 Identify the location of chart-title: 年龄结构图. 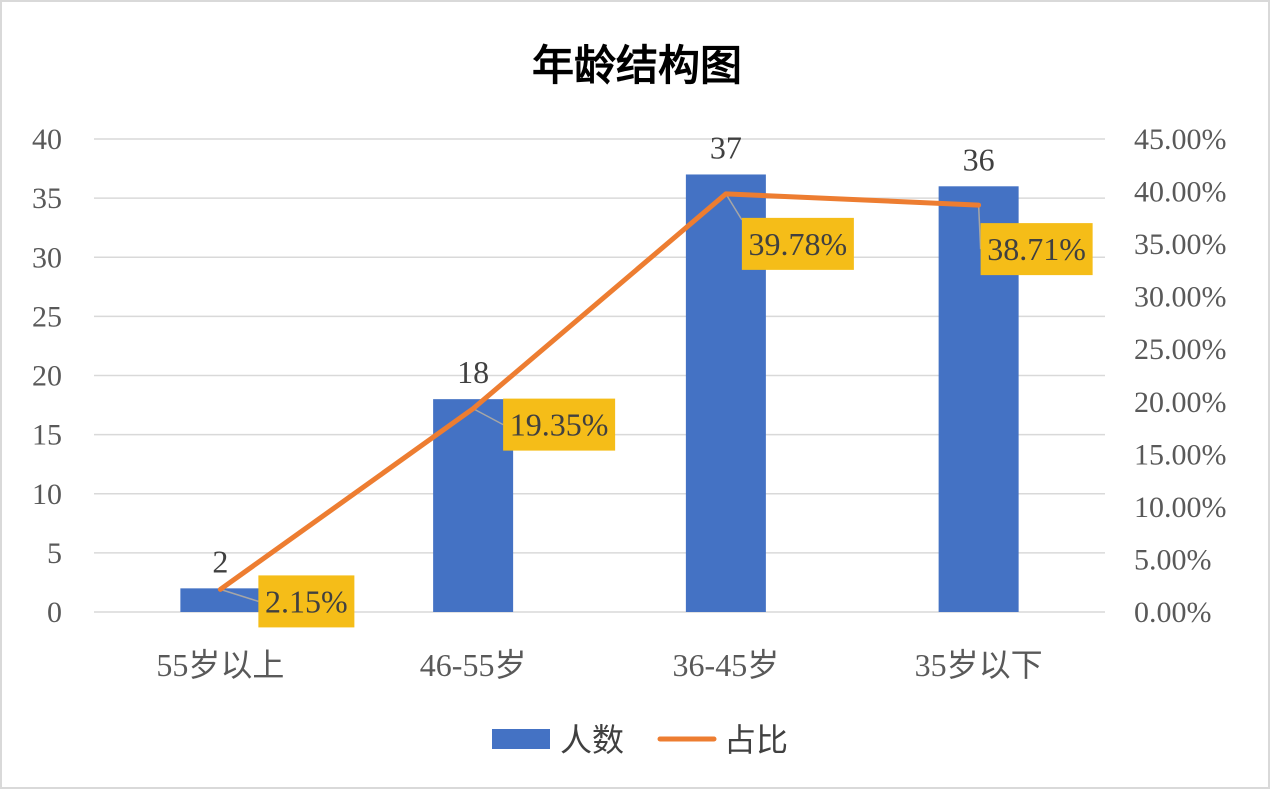
(637, 65).